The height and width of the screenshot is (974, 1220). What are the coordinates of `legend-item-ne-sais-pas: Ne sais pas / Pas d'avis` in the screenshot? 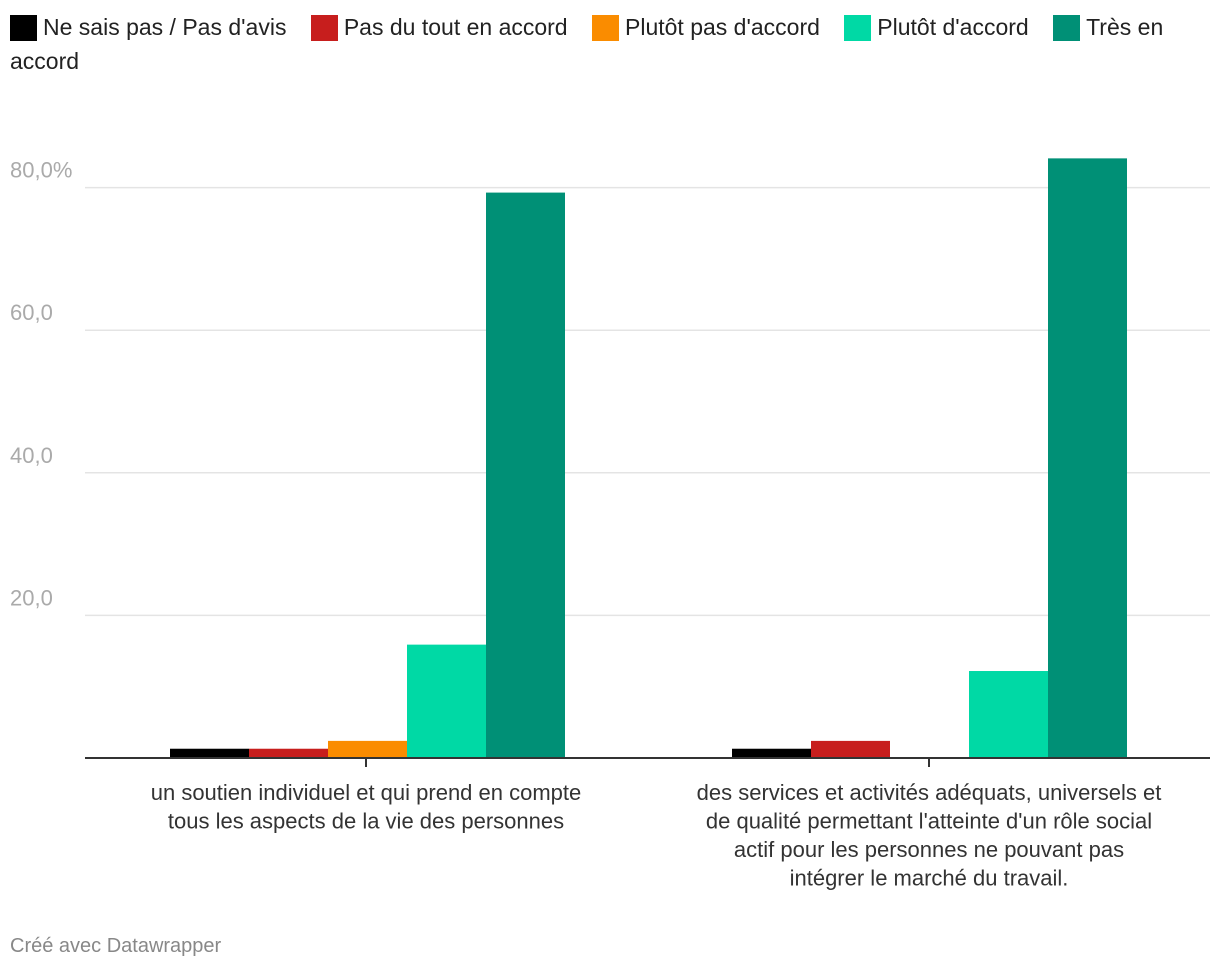 It's located at (148, 27).